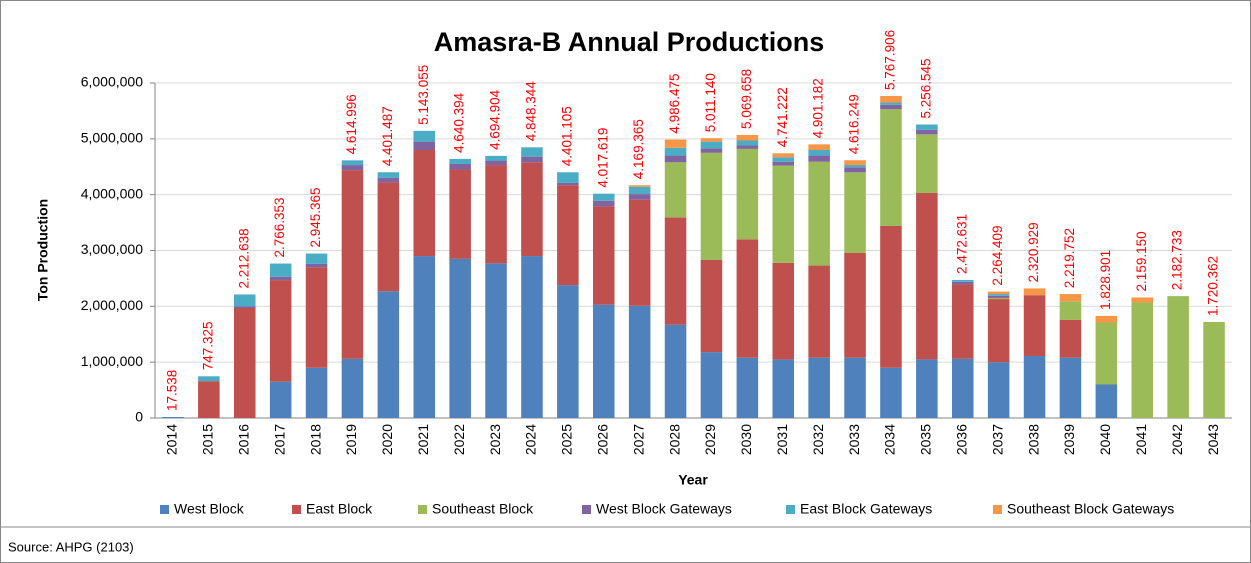  I want to click on total-label: 2.159.150, so click(1141, 261).